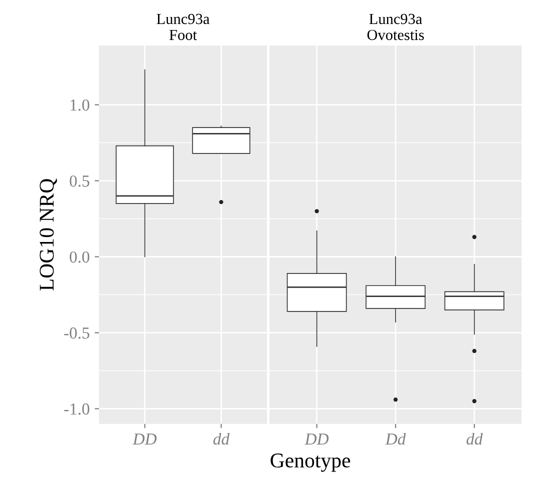 The height and width of the screenshot is (479, 535). What do you see at coordinates (80, 257) in the screenshot?
I see `y-tick-label: 0.0` at bounding box center [80, 257].